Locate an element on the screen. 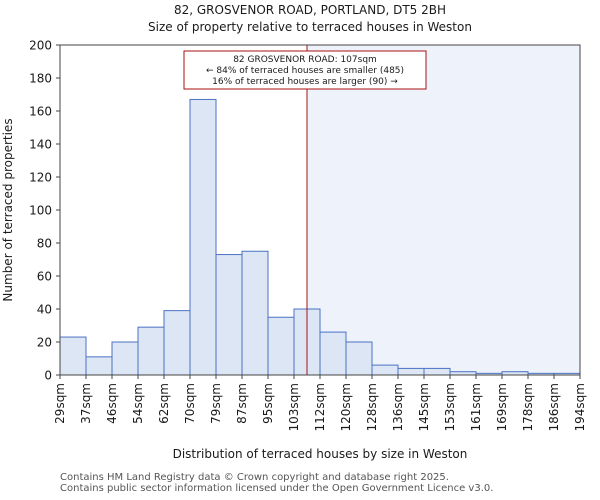  x-tick-label-37sqm: 37sqm is located at coordinates (86, 403).